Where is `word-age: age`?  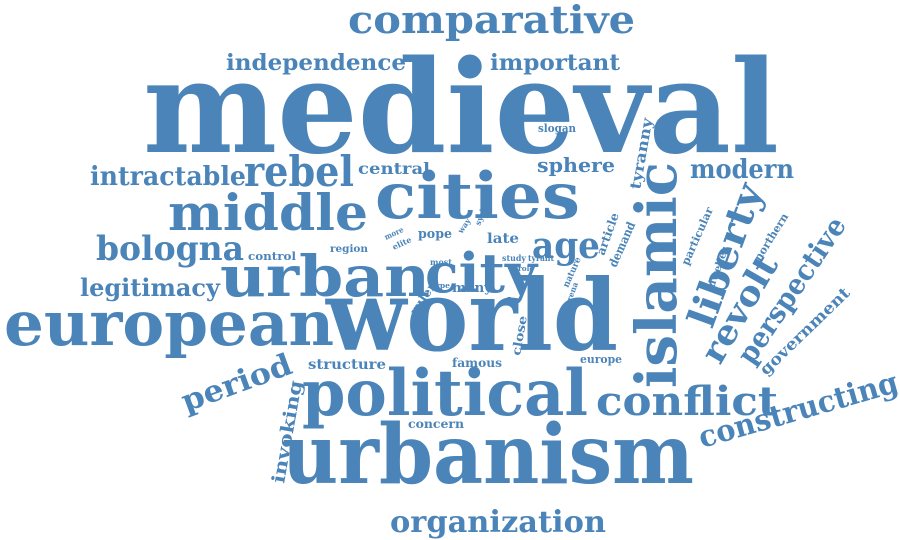 word-age: age is located at coordinates (566, 246).